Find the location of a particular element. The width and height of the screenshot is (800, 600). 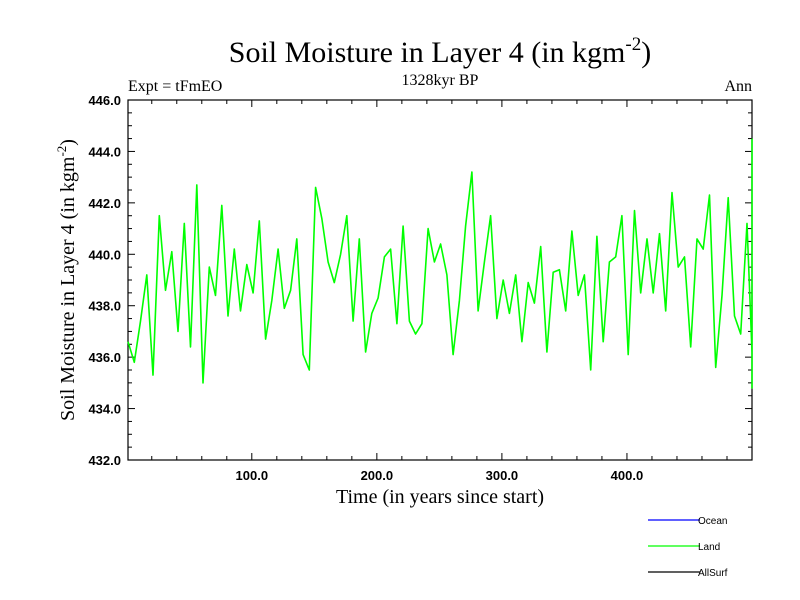

y-tick-label: 442.0 is located at coordinates (104, 203).